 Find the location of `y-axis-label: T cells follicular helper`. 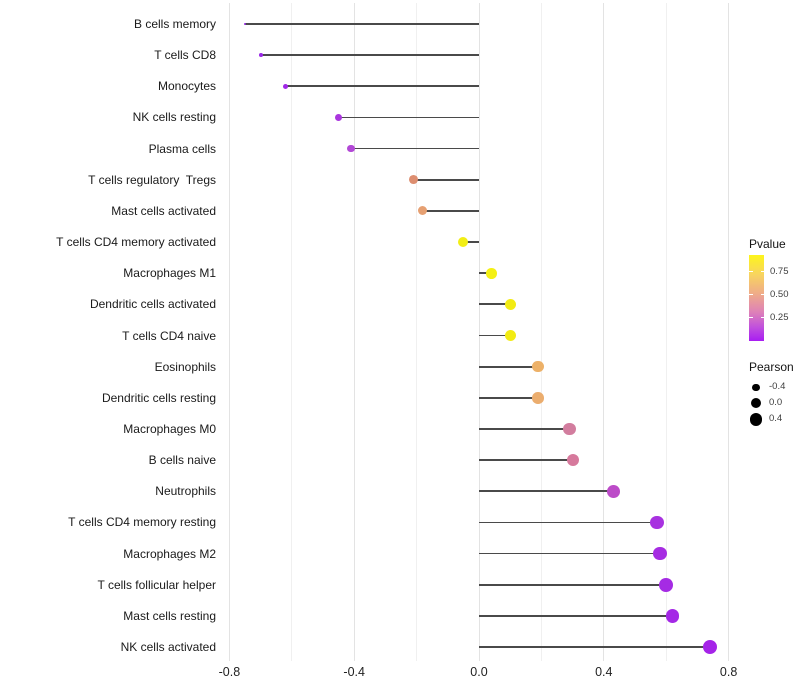

y-axis-label: T cells follicular helper is located at coordinates (157, 584).